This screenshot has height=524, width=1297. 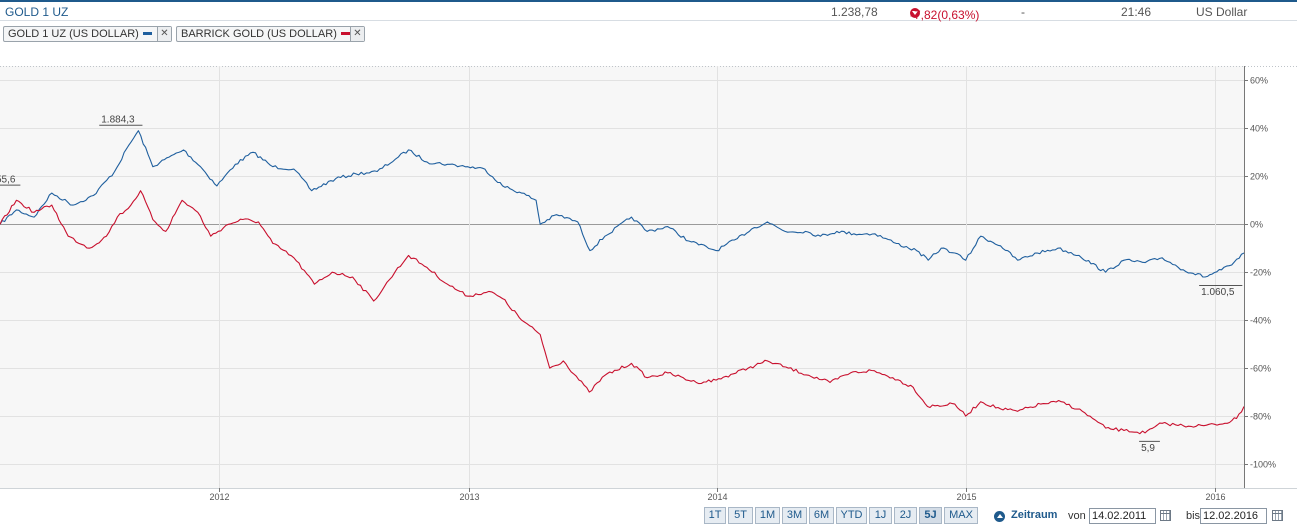 What do you see at coordinates (1193, 516) in the screenshot?
I see `to-label: bis` at bounding box center [1193, 516].